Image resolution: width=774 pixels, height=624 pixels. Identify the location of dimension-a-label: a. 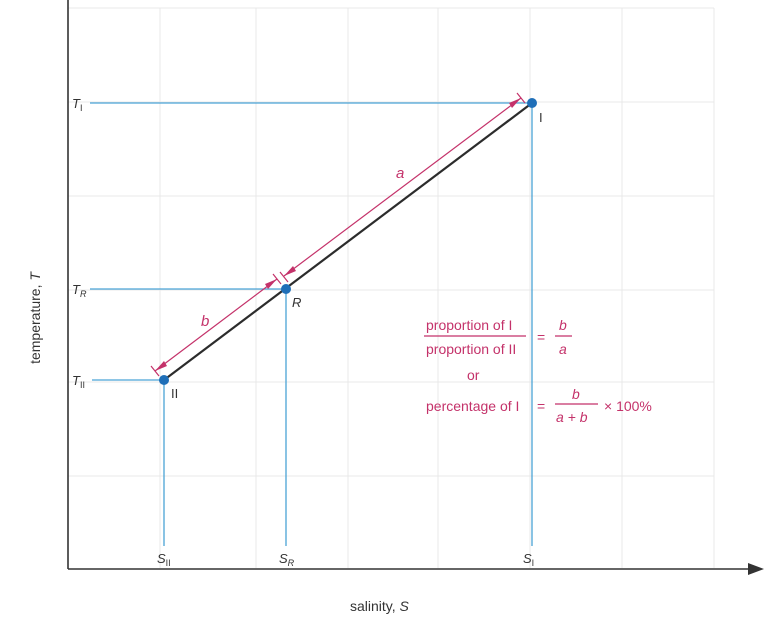
(400, 173).